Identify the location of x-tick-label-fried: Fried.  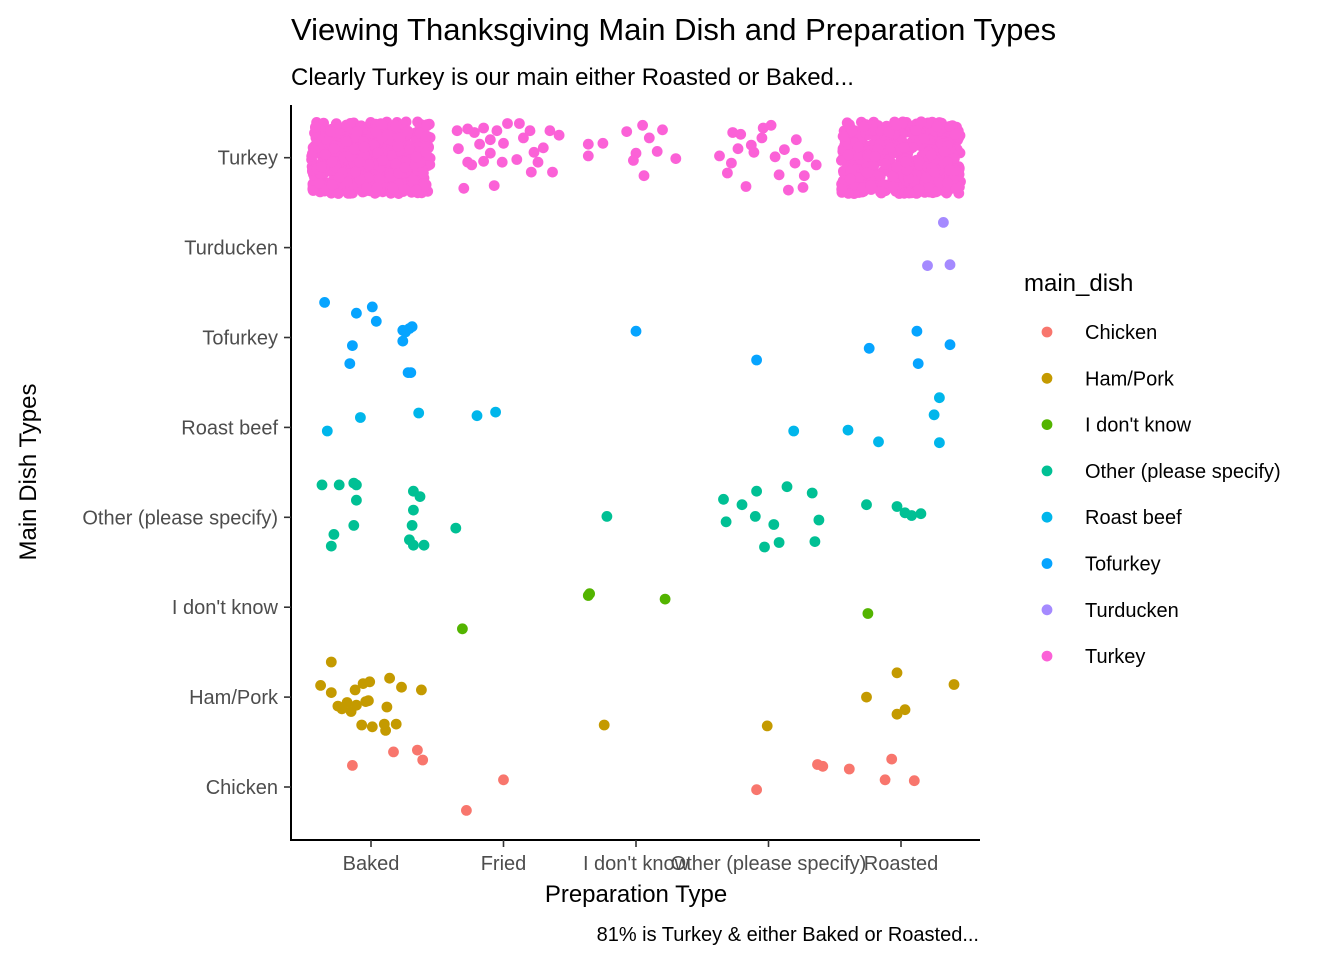
(504, 864).